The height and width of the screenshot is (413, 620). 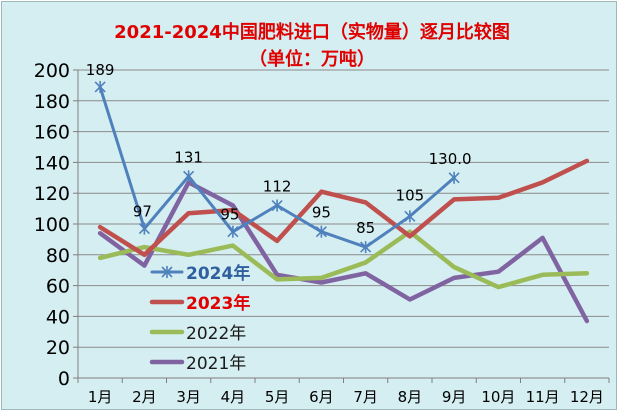 I want to click on y-tick-label: 160, so click(x=52, y=133).